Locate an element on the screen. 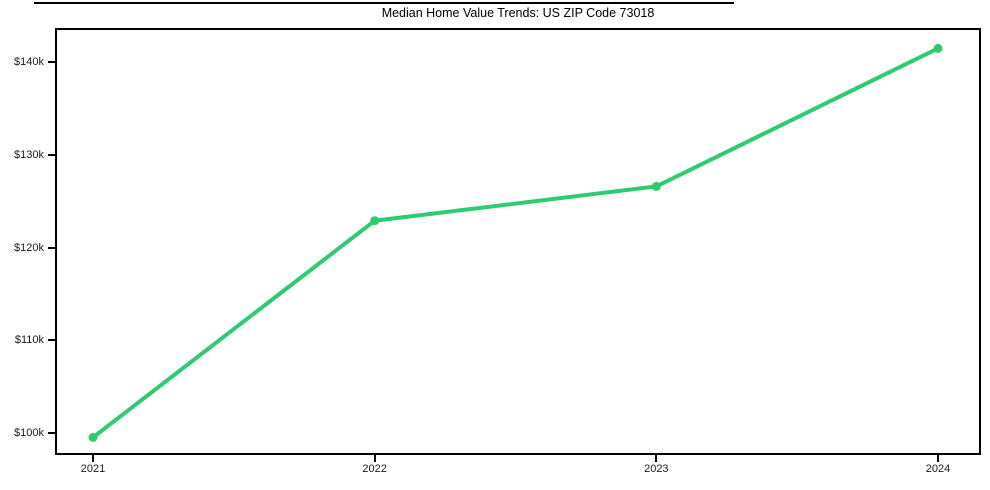 The image size is (990, 490). x-tick-label: 2024 is located at coordinates (938, 469).